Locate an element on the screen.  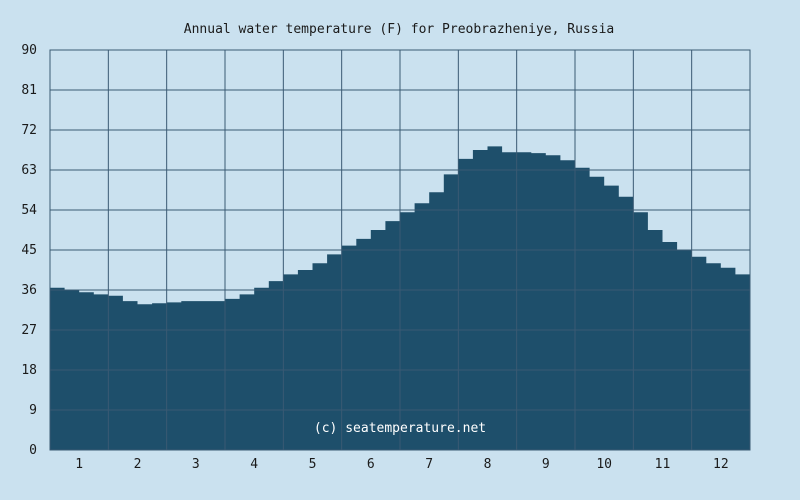
y-tick-label: 9 is located at coordinates (33, 410).